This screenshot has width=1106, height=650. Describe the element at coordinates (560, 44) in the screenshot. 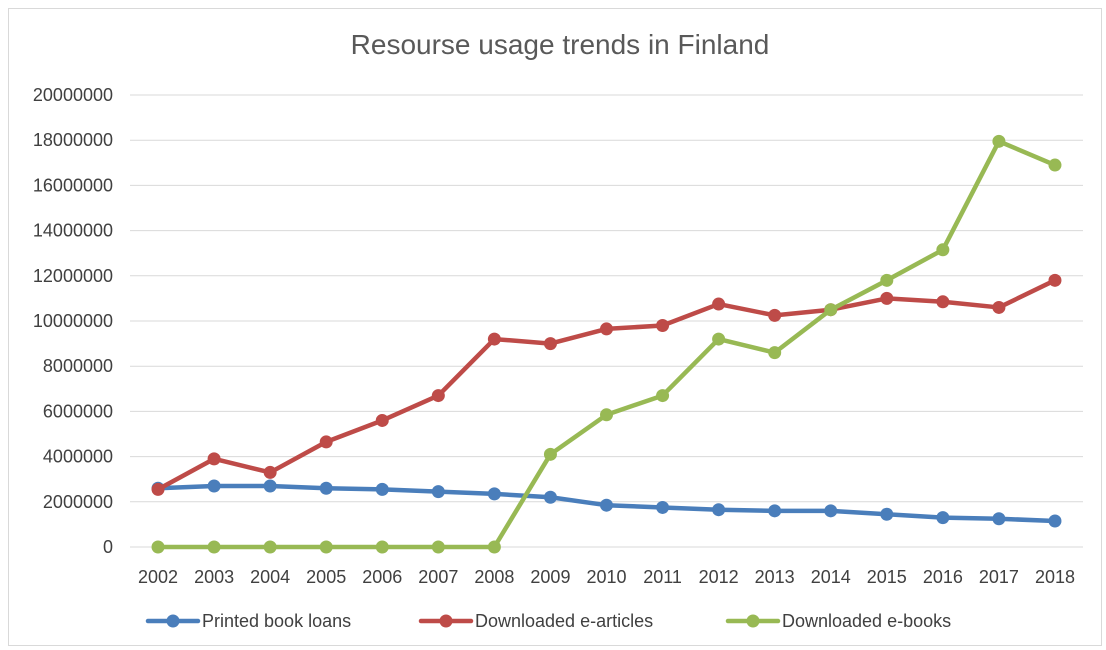

I see `chart-title: Resourse usage trends in Finland` at that location.